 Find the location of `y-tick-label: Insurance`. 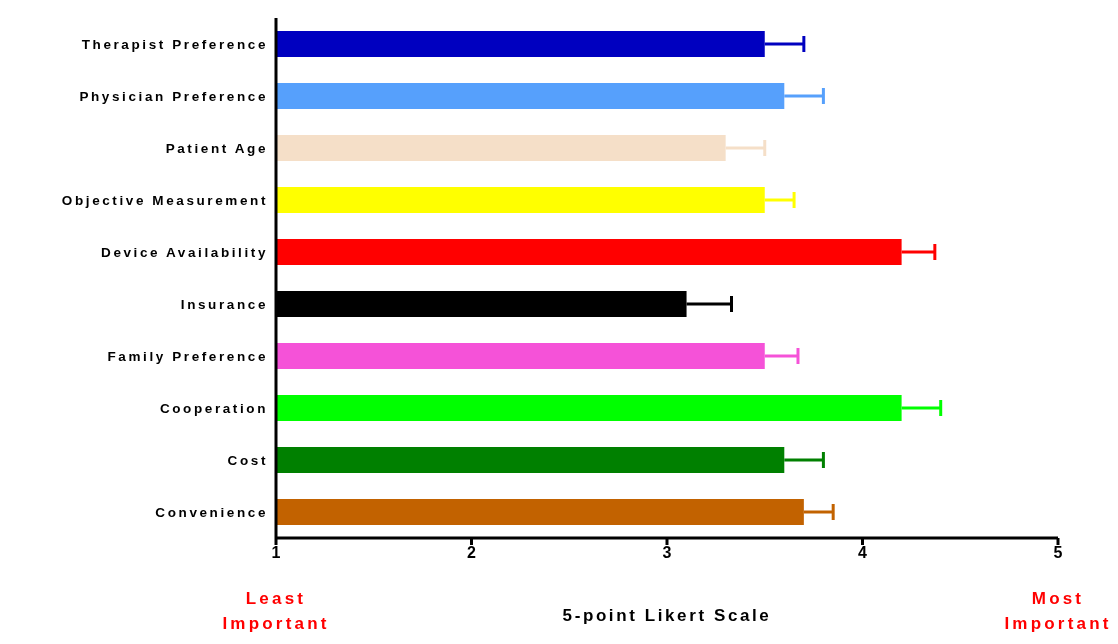

y-tick-label: Insurance is located at coordinates (224, 304).